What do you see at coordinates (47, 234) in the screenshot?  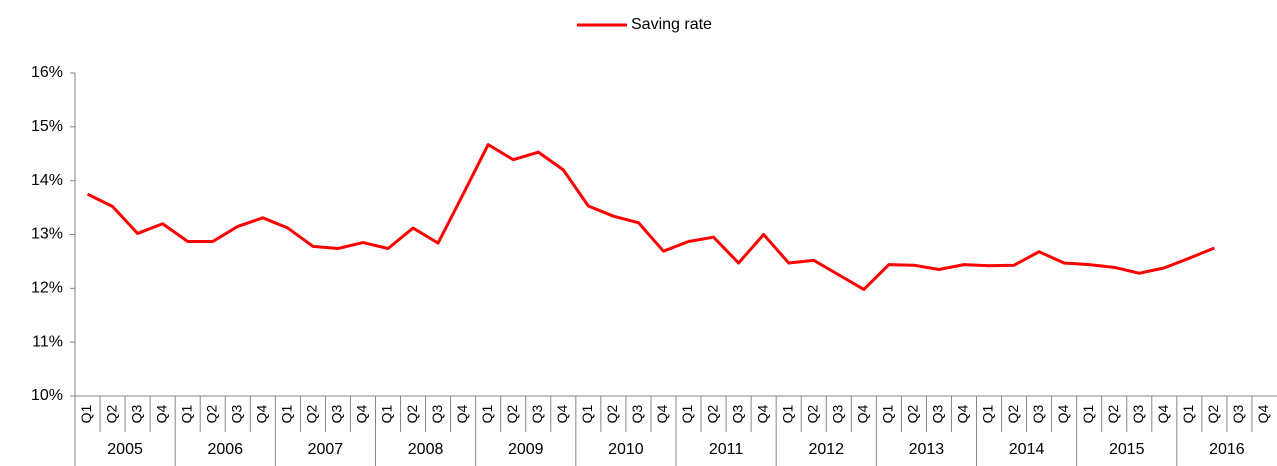 I see `y-tick-label: 13%` at bounding box center [47, 234].